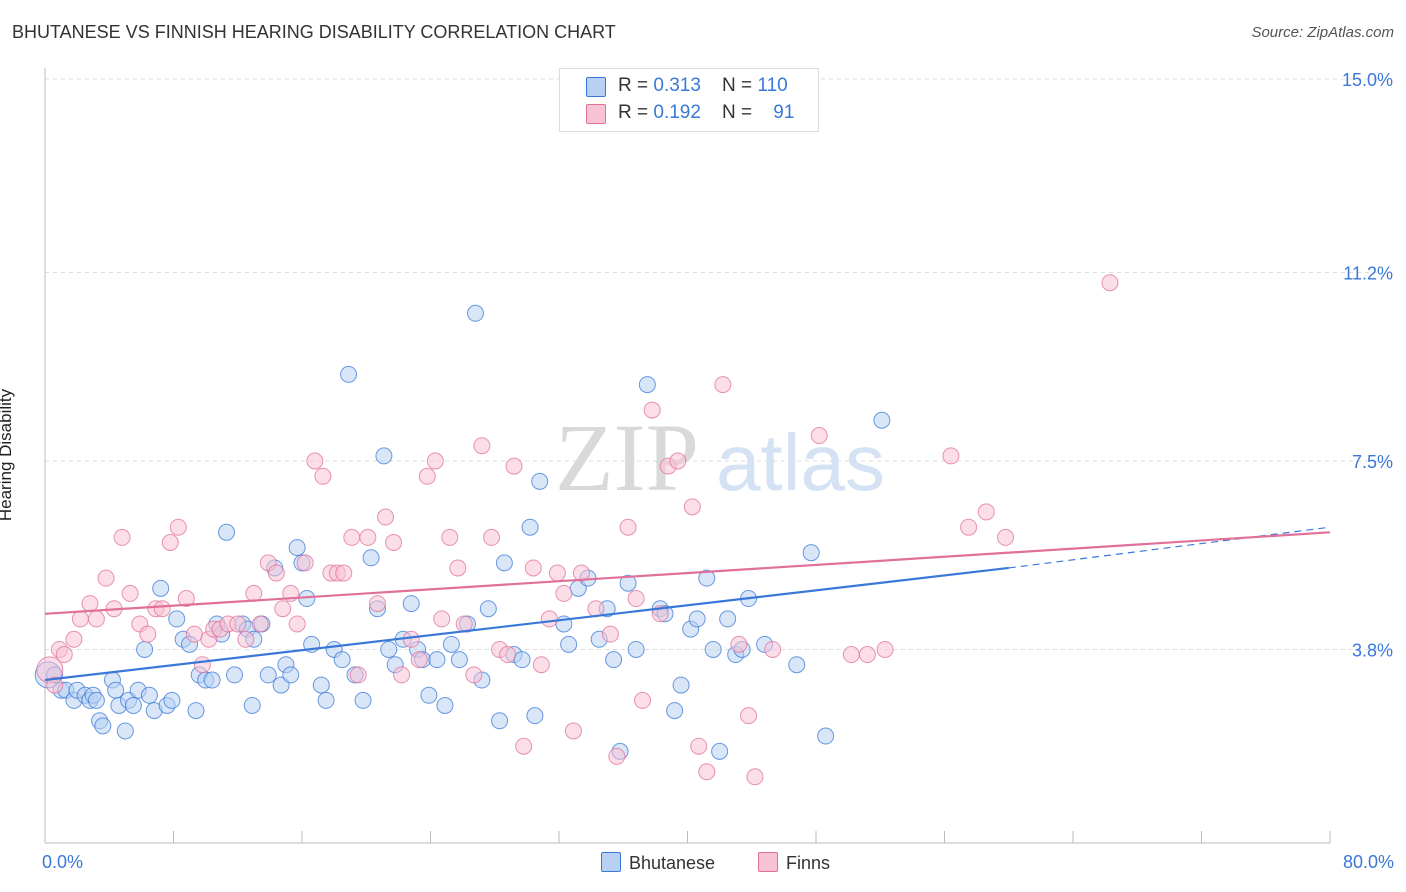 This screenshot has width=1406, height=892. Describe the element at coordinates (596, 114) in the screenshot. I see `legend-swatch-pink` at that location.